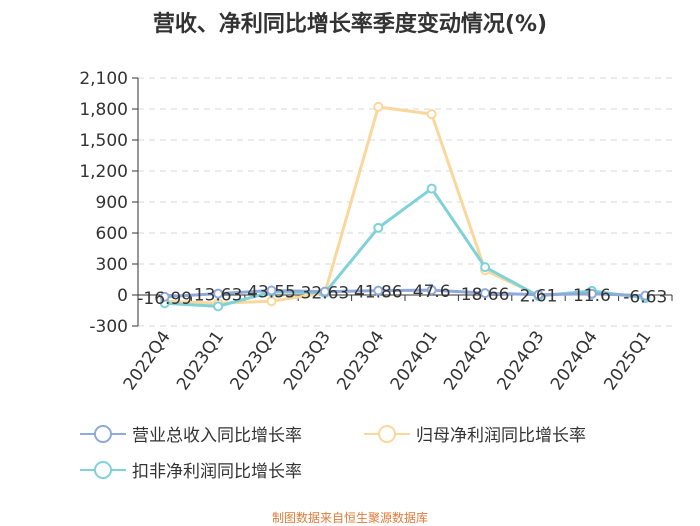 This screenshot has height=526, width=700. I want to click on data-label: 13.63, so click(218, 296).